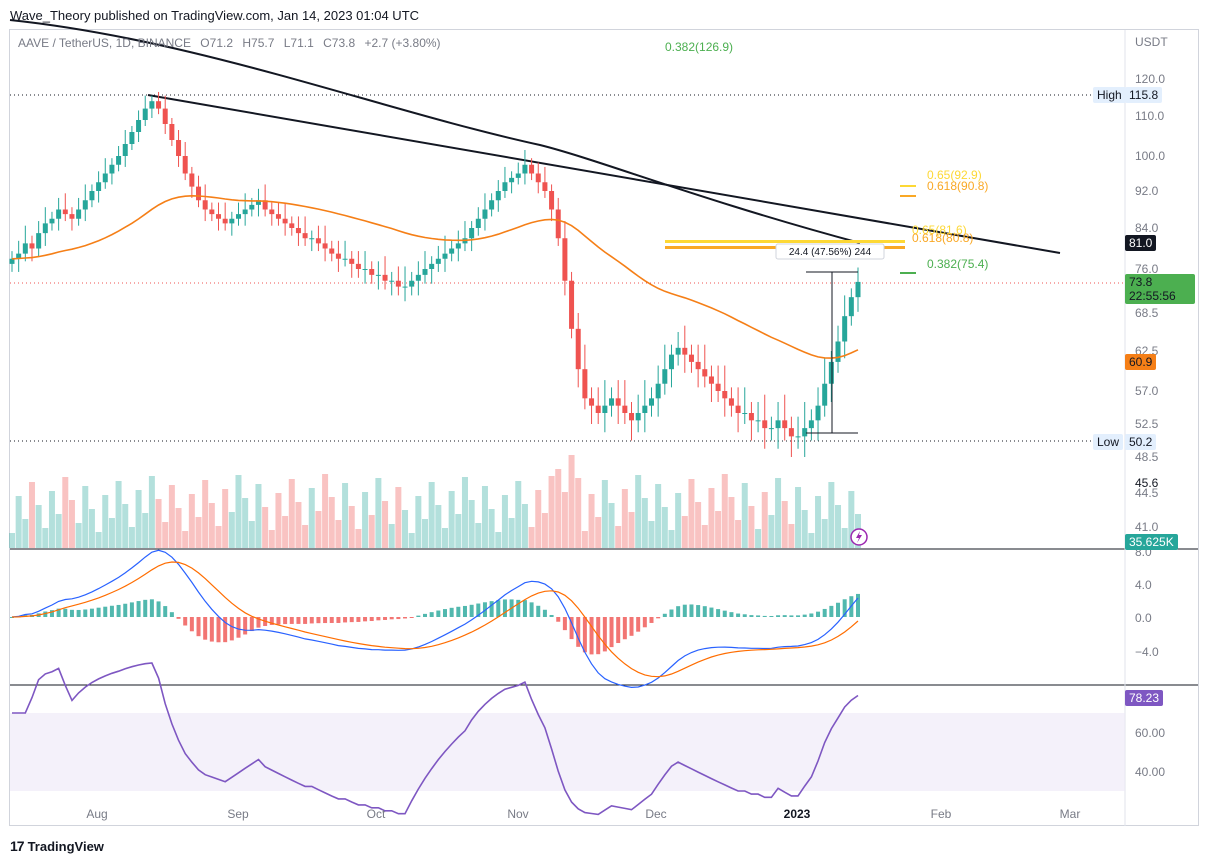  Describe the element at coordinates (263, 43) in the screenshot. I see `high-value: 75.7` at that location.